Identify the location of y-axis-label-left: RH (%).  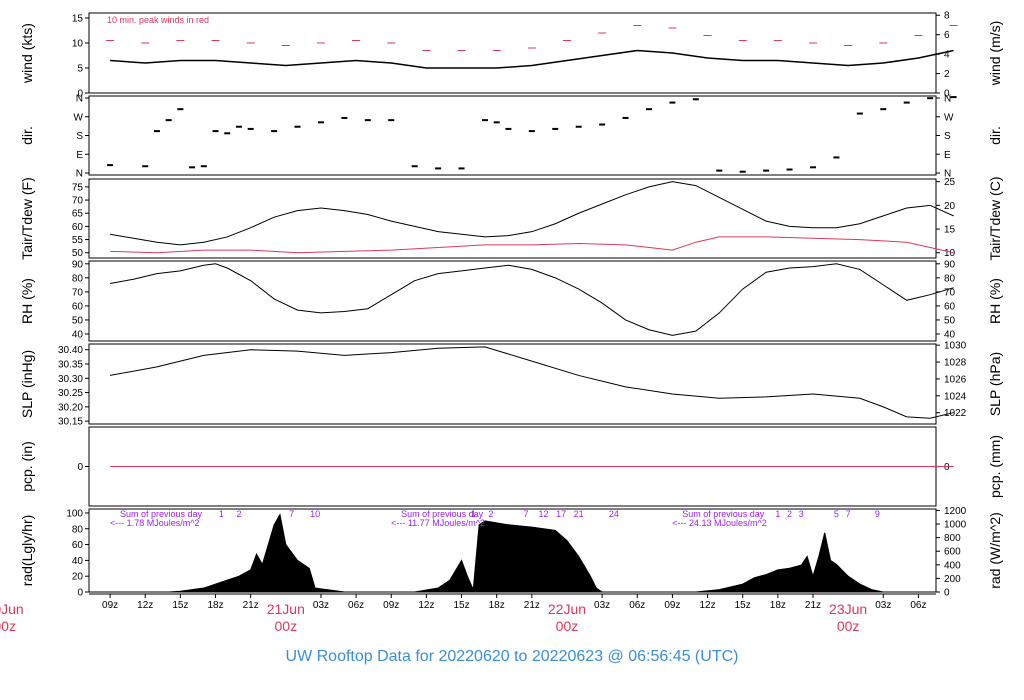
(27, 301).